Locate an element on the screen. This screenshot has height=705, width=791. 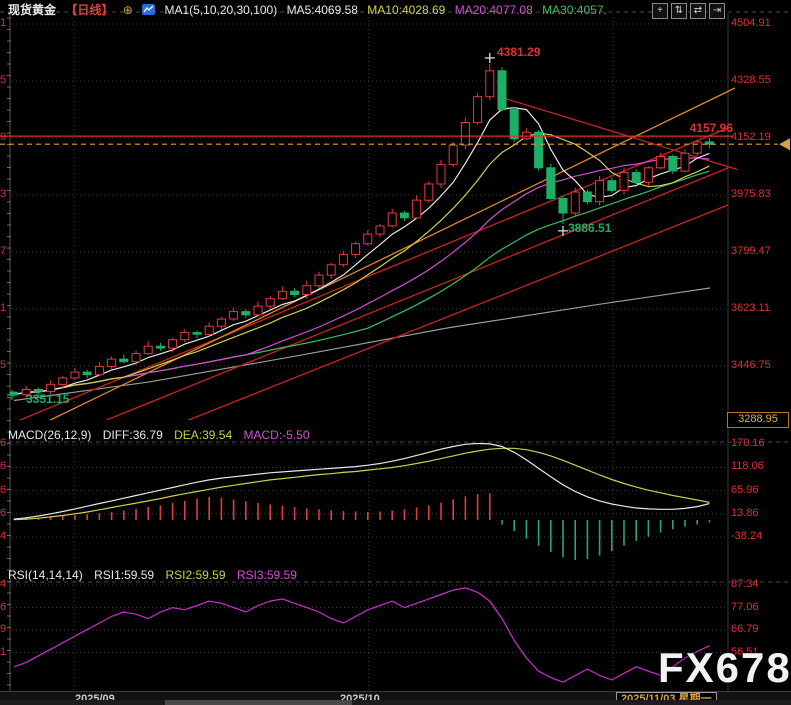
rsi3-value: RSI3:59.59 is located at coordinates (266, 575).